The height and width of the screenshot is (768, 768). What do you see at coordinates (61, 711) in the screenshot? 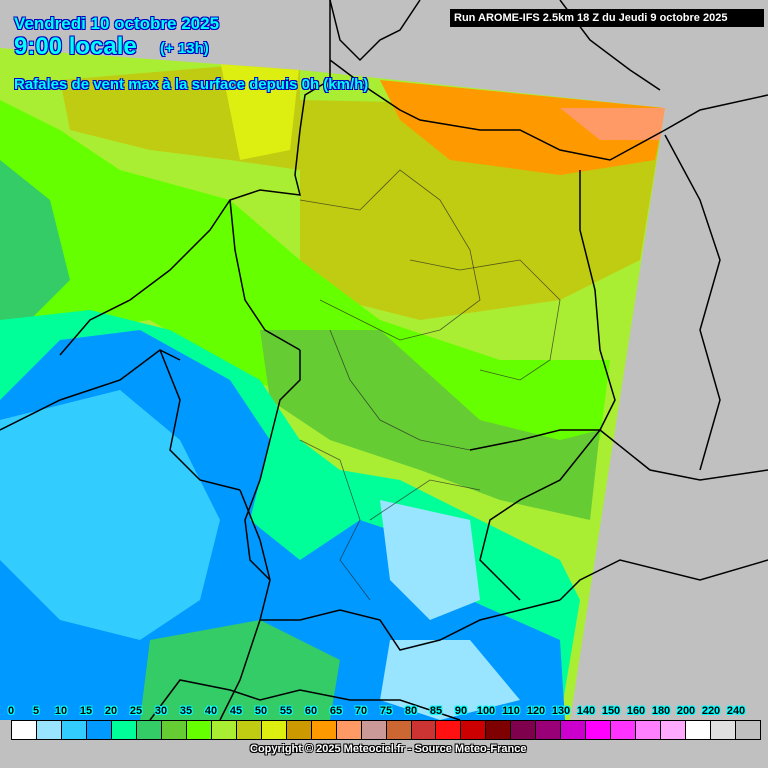
I see `legend-tick-label: 10` at bounding box center [61, 711].